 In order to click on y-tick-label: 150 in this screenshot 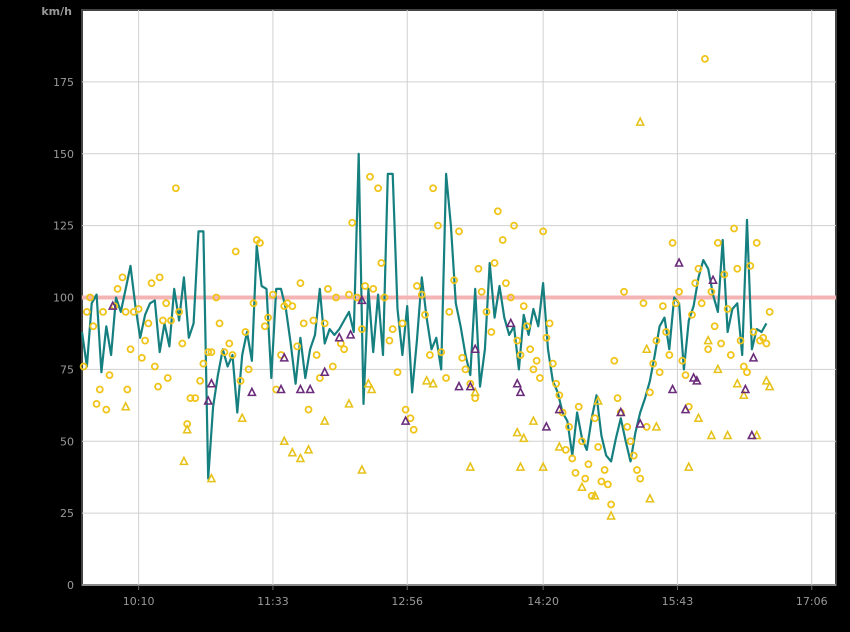, I will do `click(63, 154)`.